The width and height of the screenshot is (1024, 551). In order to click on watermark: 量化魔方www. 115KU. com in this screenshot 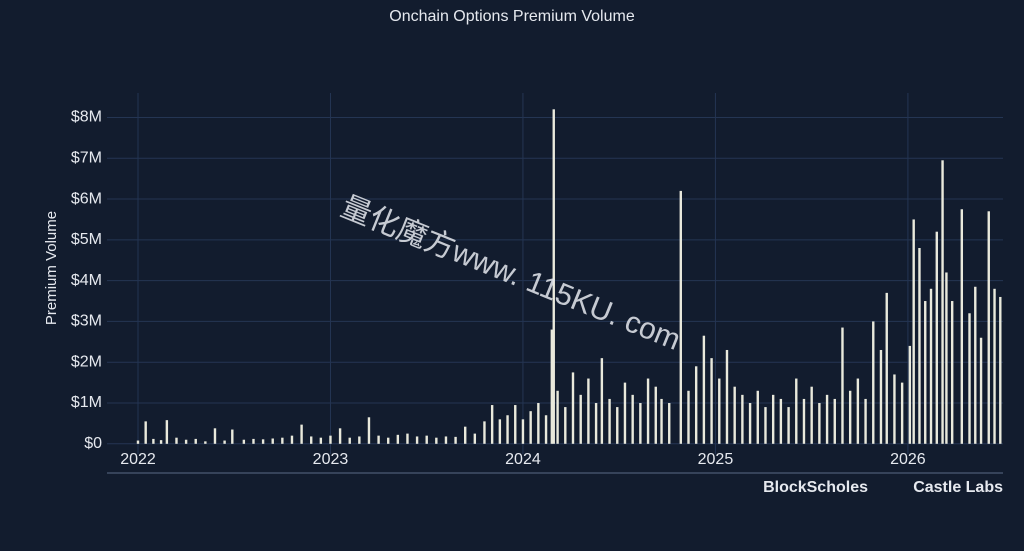, I will do `click(510, 273)`.